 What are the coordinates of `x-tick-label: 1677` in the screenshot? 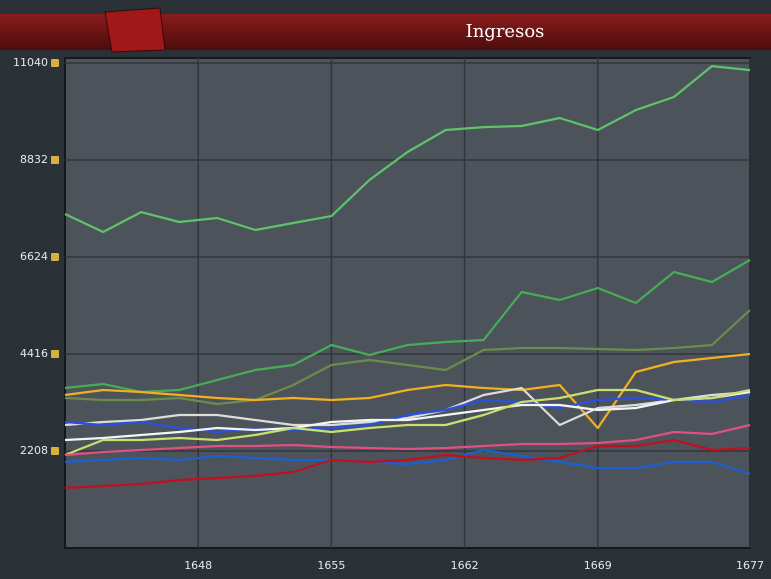 It's located at (750, 565).